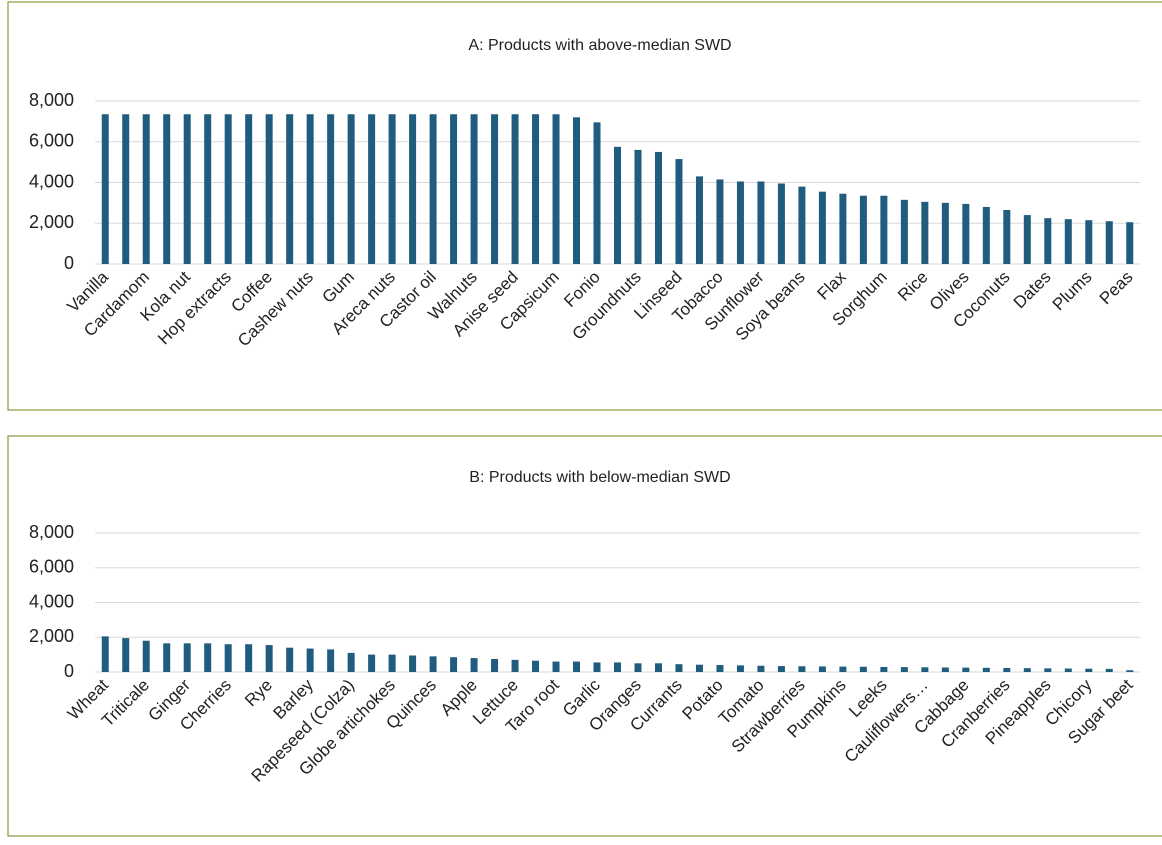 The image size is (1162, 845). Describe the element at coordinates (599, 477) in the screenshot. I see `chart-title: B: Products with below-median SWD` at that location.